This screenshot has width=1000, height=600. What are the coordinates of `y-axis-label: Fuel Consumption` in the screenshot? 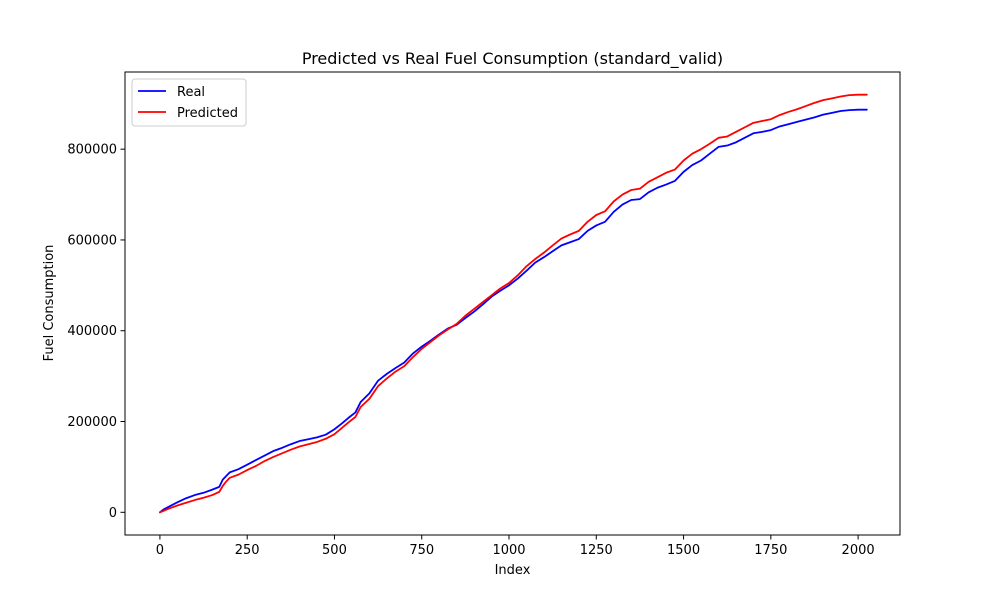 It's located at (49, 303).